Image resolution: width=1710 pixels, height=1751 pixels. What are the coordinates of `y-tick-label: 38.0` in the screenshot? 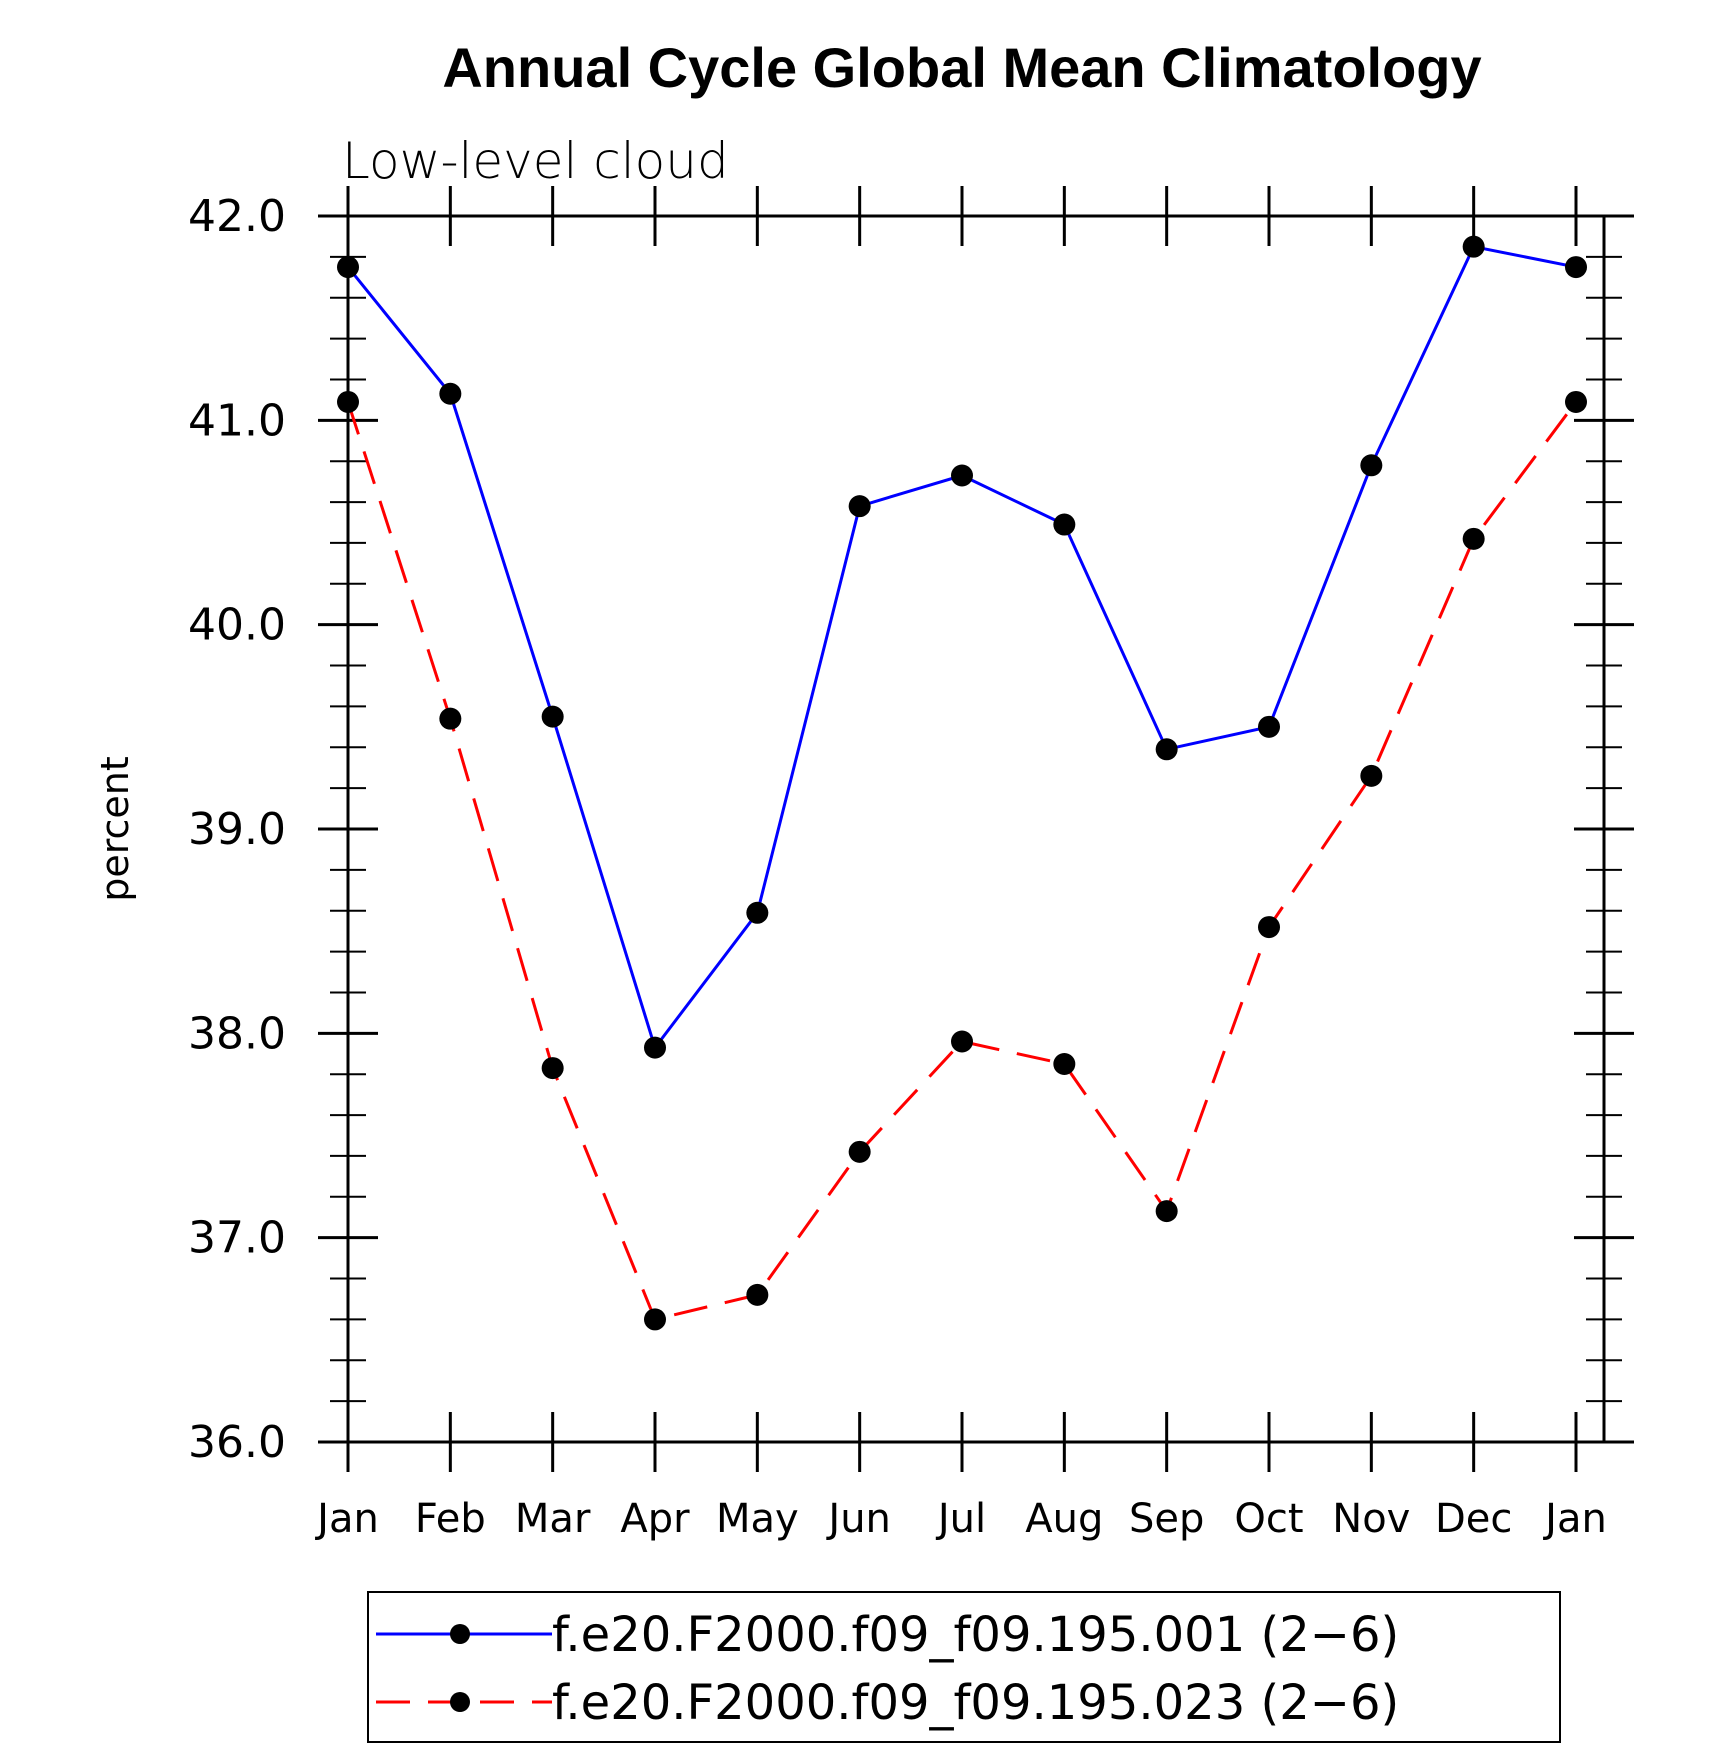 It's located at (237, 1033).